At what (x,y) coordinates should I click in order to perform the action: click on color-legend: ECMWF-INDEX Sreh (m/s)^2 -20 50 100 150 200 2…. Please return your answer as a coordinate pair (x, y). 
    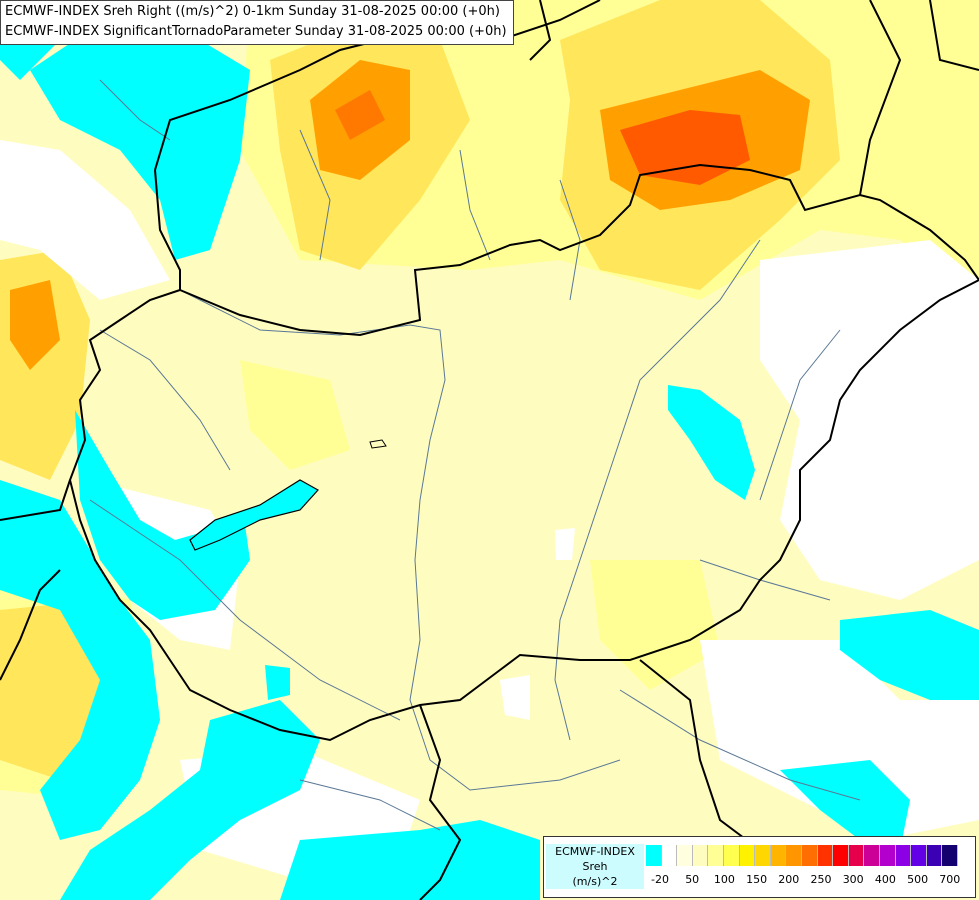
    Looking at the image, I should click on (759, 867).